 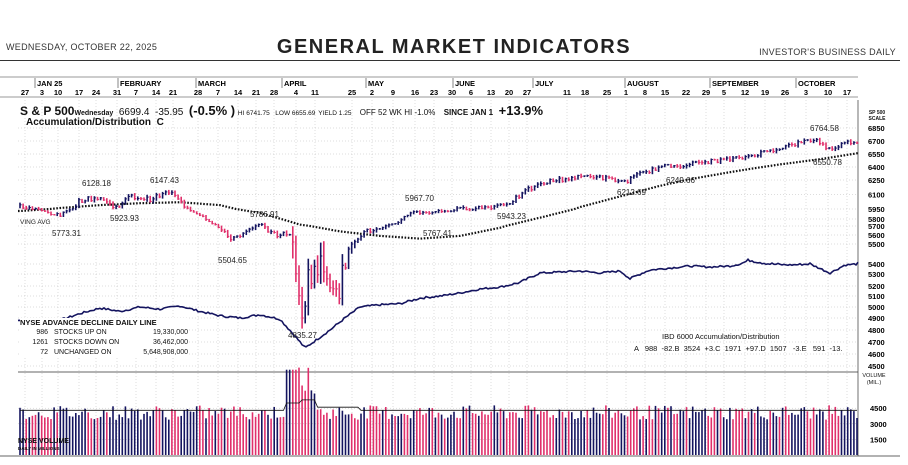 What do you see at coordinates (665, 92) in the screenshot?
I see `day-label: 15` at bounding box center [665, 92].